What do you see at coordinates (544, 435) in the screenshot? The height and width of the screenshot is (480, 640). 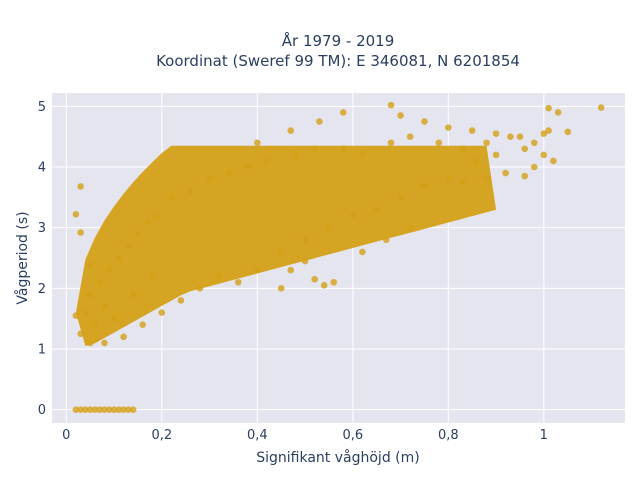 I see `x-tick-label: 1` at bounding box center [544, 435].